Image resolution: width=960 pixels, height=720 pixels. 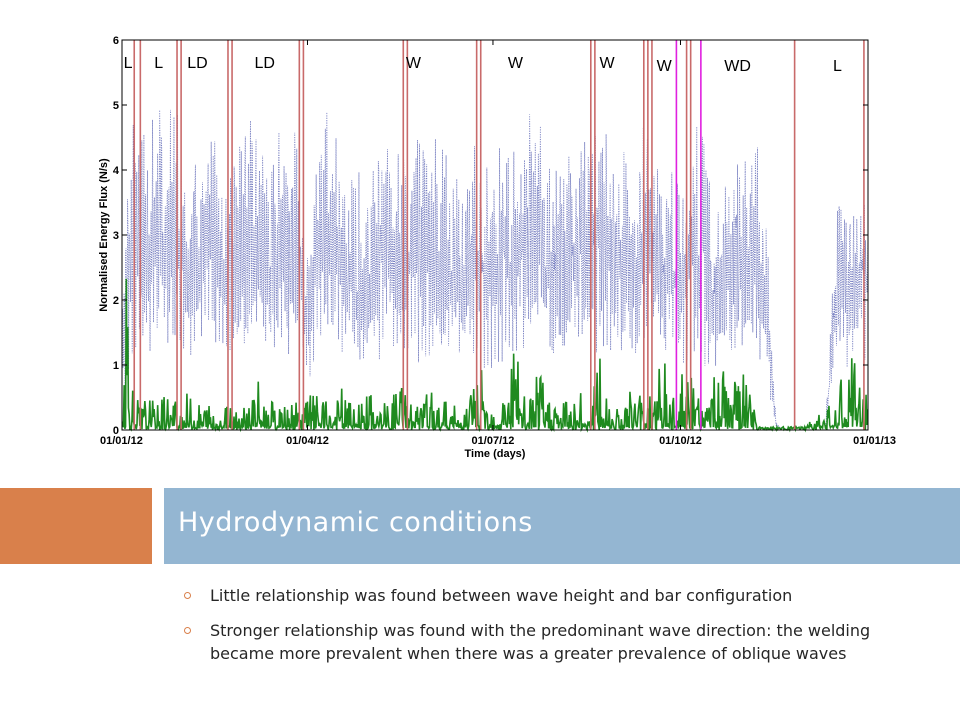 What do you see at coordinates (116, 301) in the screenshot?
I see `y-tick-label: 2` at bounding box center [116, 301].